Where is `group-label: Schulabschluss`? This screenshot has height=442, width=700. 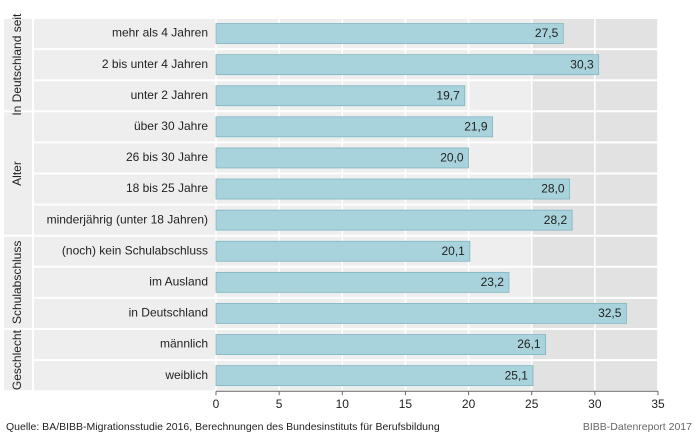 group-label: Schulabschluss is located at coordinates (17, 282).